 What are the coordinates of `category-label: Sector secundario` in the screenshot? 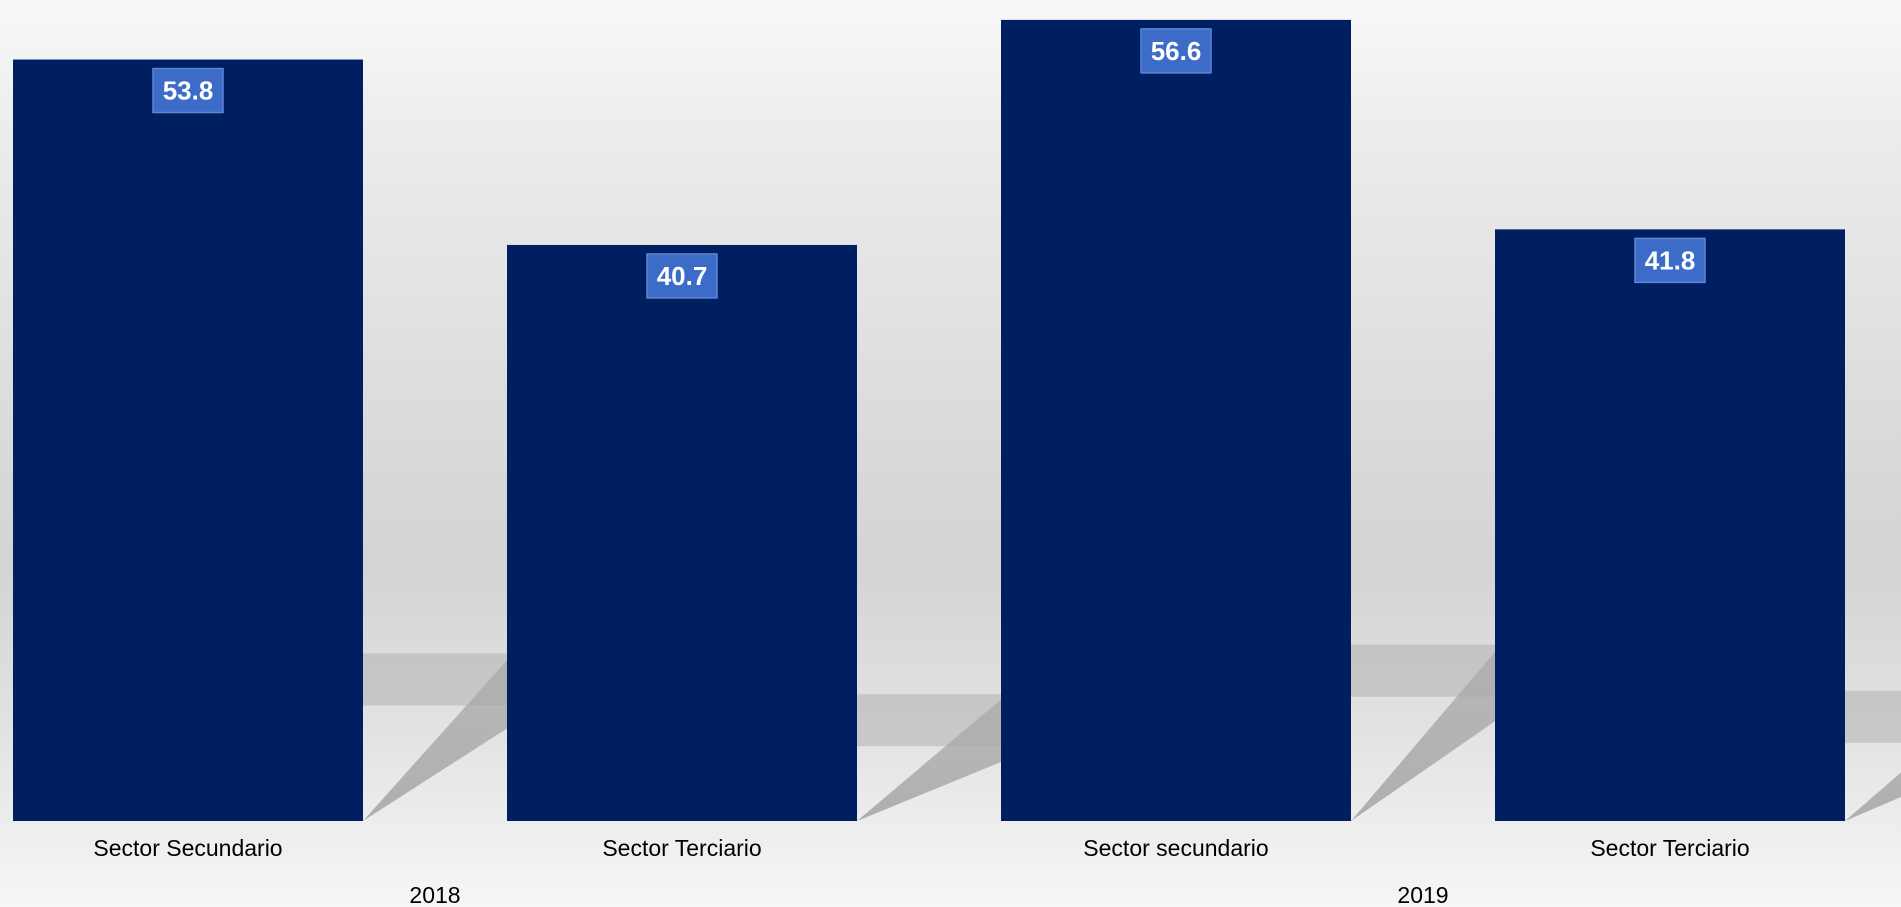 It's located at (1175, 848).